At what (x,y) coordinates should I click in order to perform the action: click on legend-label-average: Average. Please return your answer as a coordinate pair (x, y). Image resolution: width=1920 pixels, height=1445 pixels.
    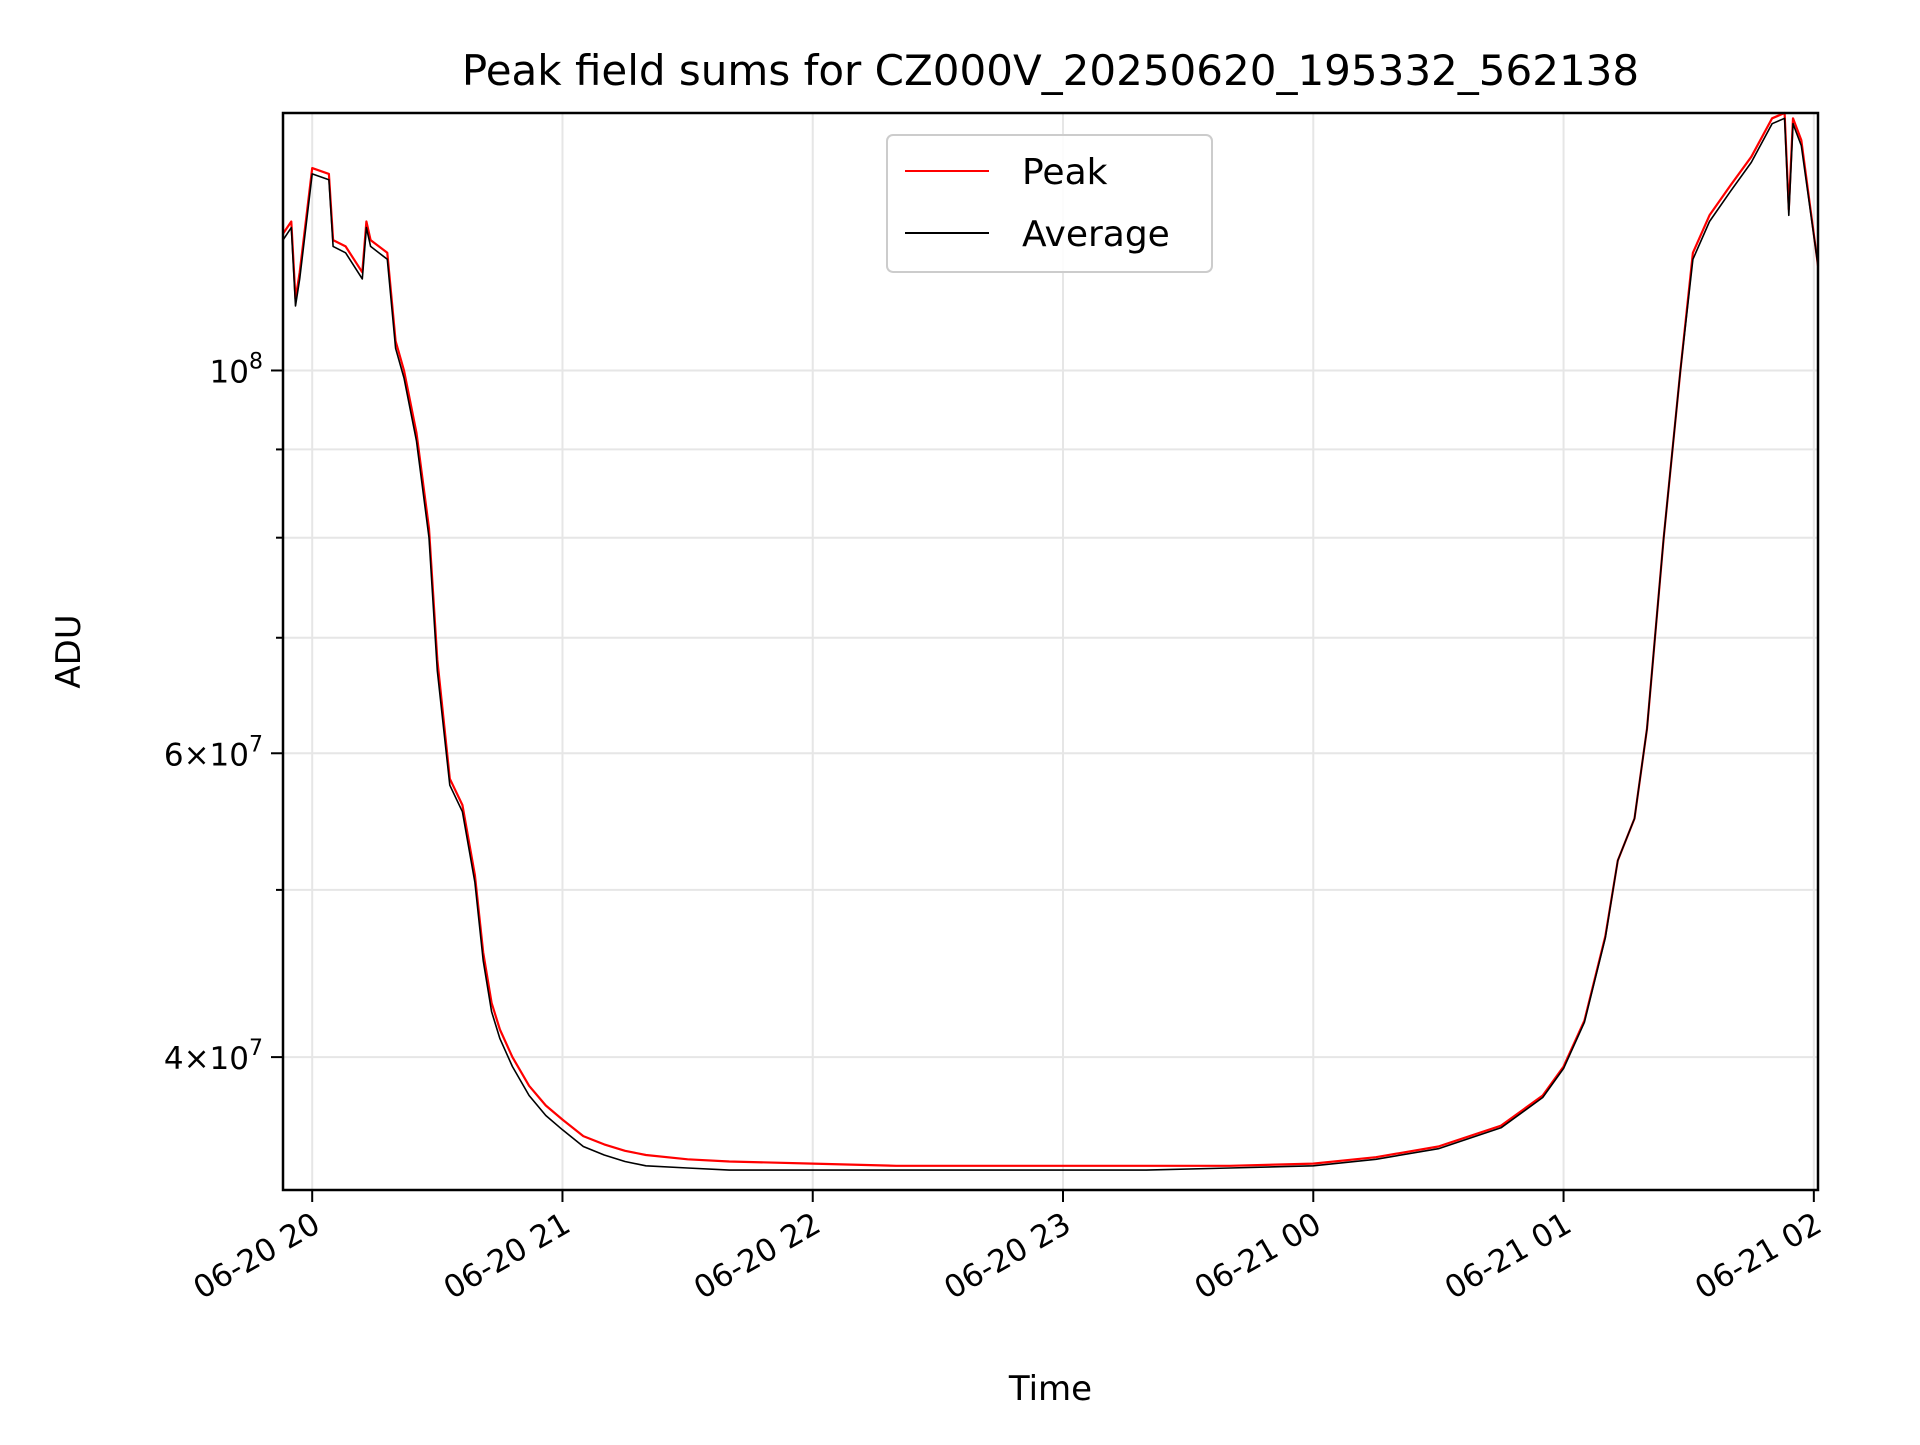
    Looking at the image, I should click on (1096, 234).